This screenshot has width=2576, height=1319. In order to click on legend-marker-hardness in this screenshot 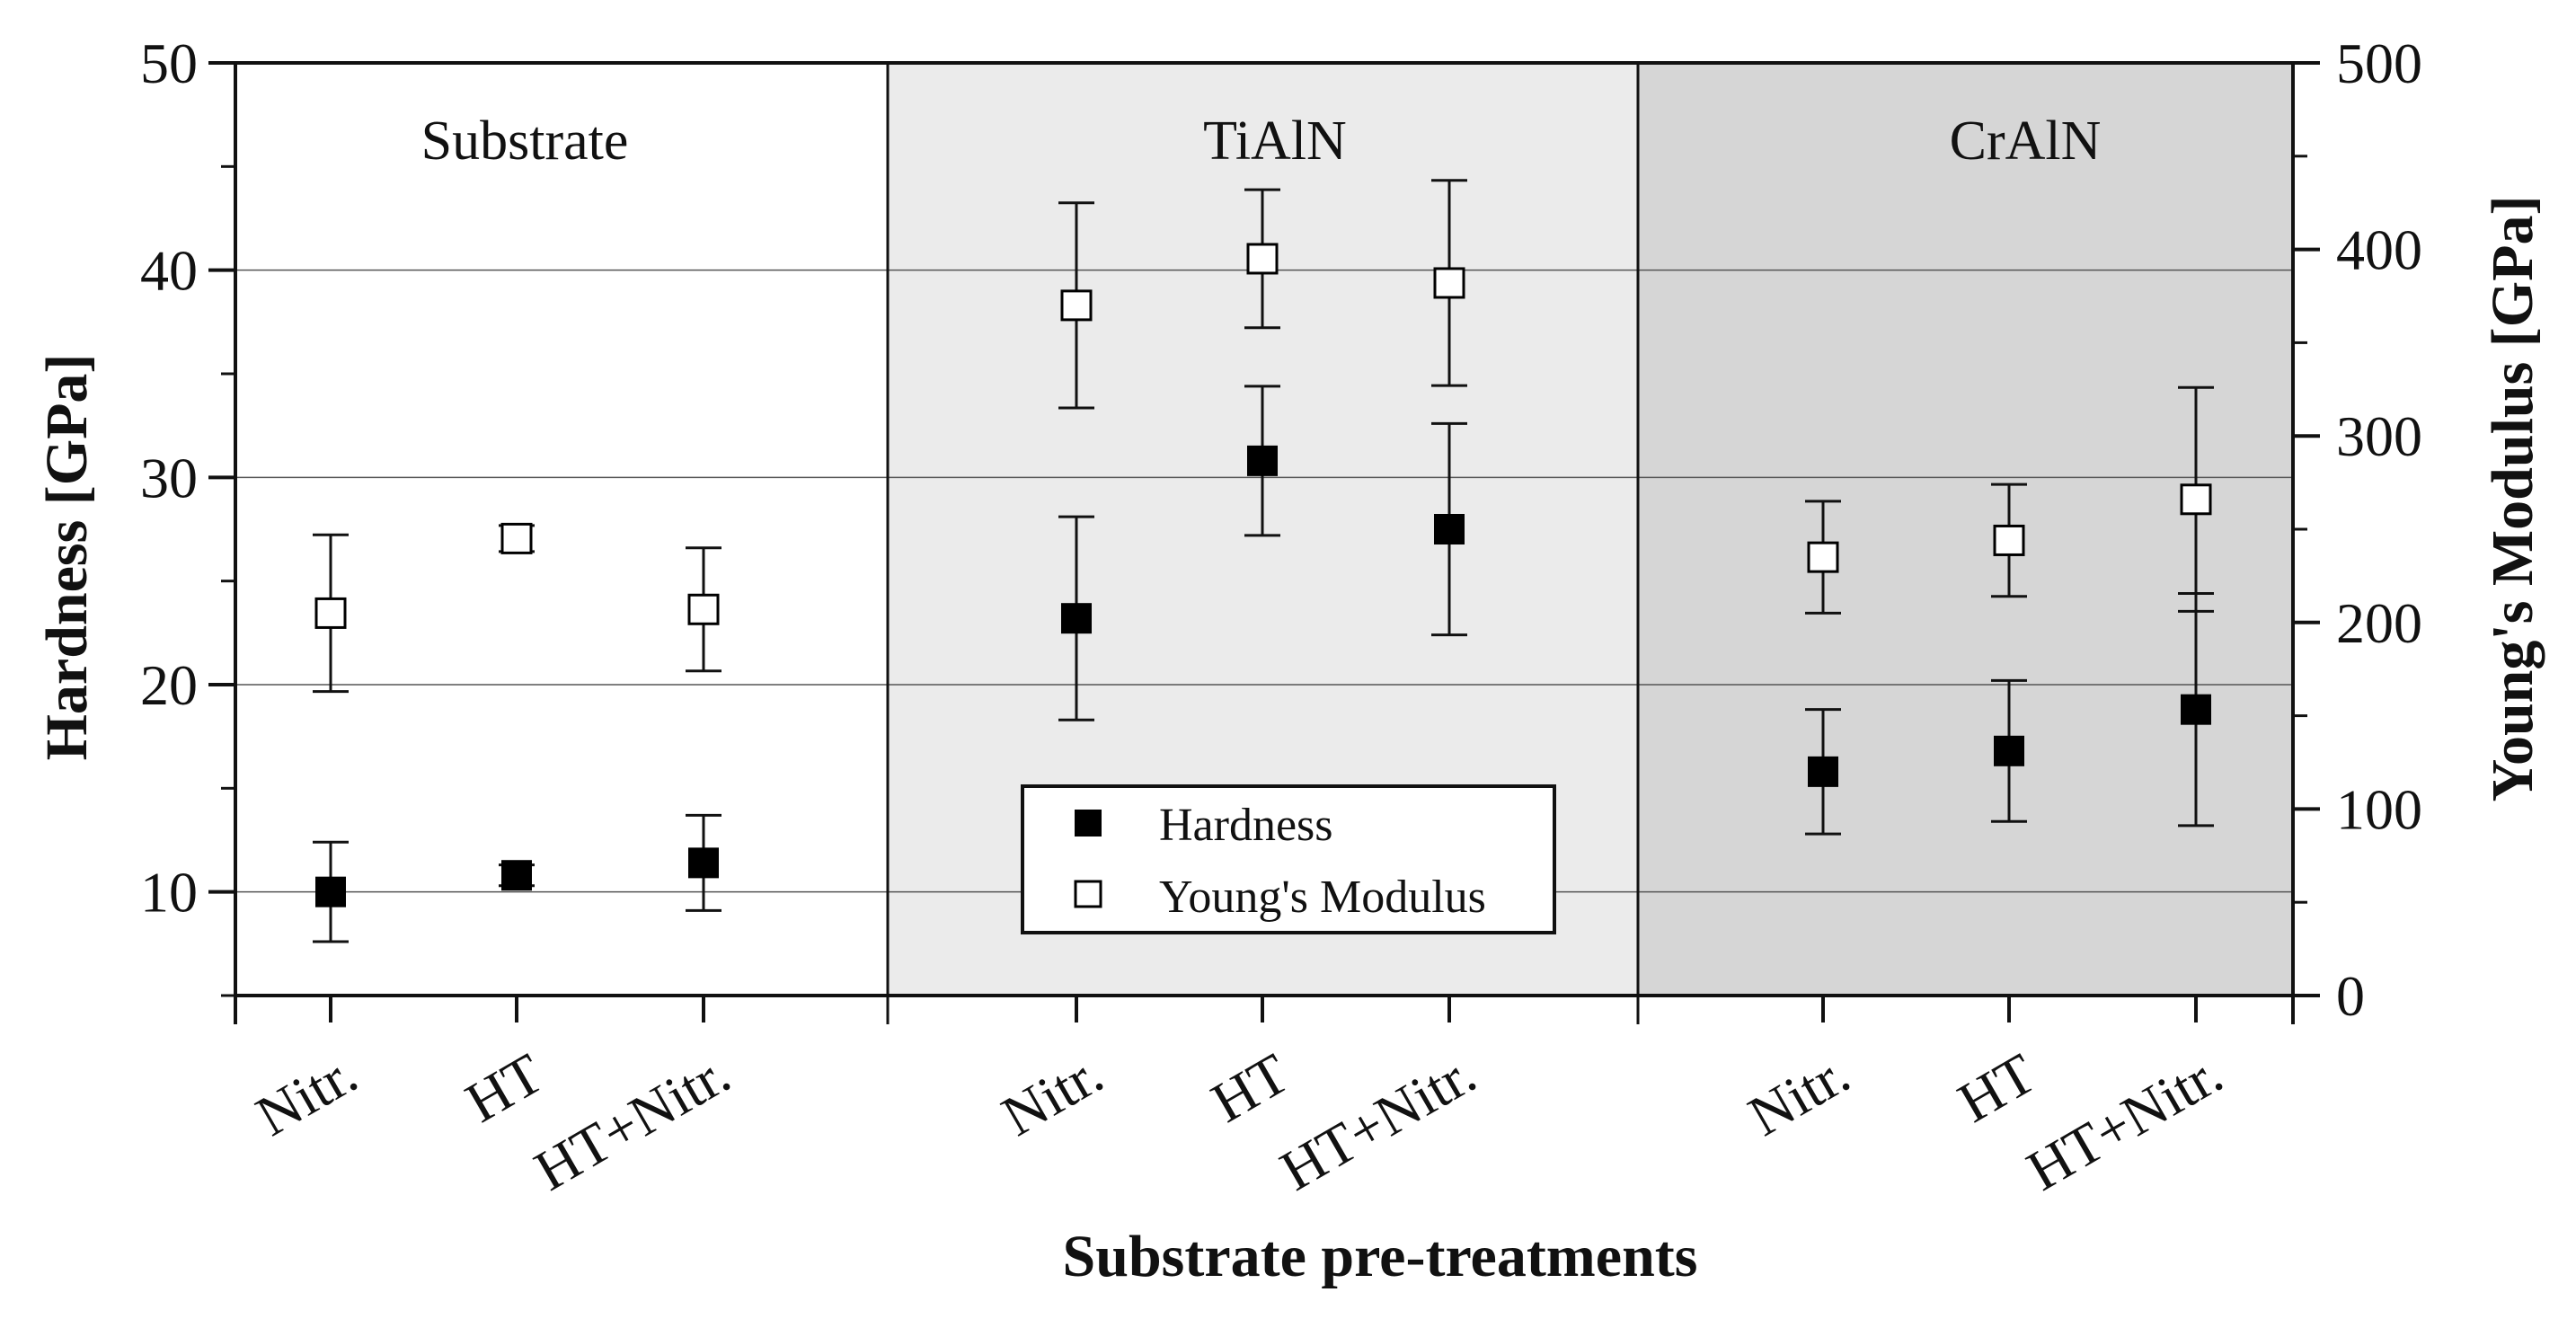, I will do `click(1089, 823)`.